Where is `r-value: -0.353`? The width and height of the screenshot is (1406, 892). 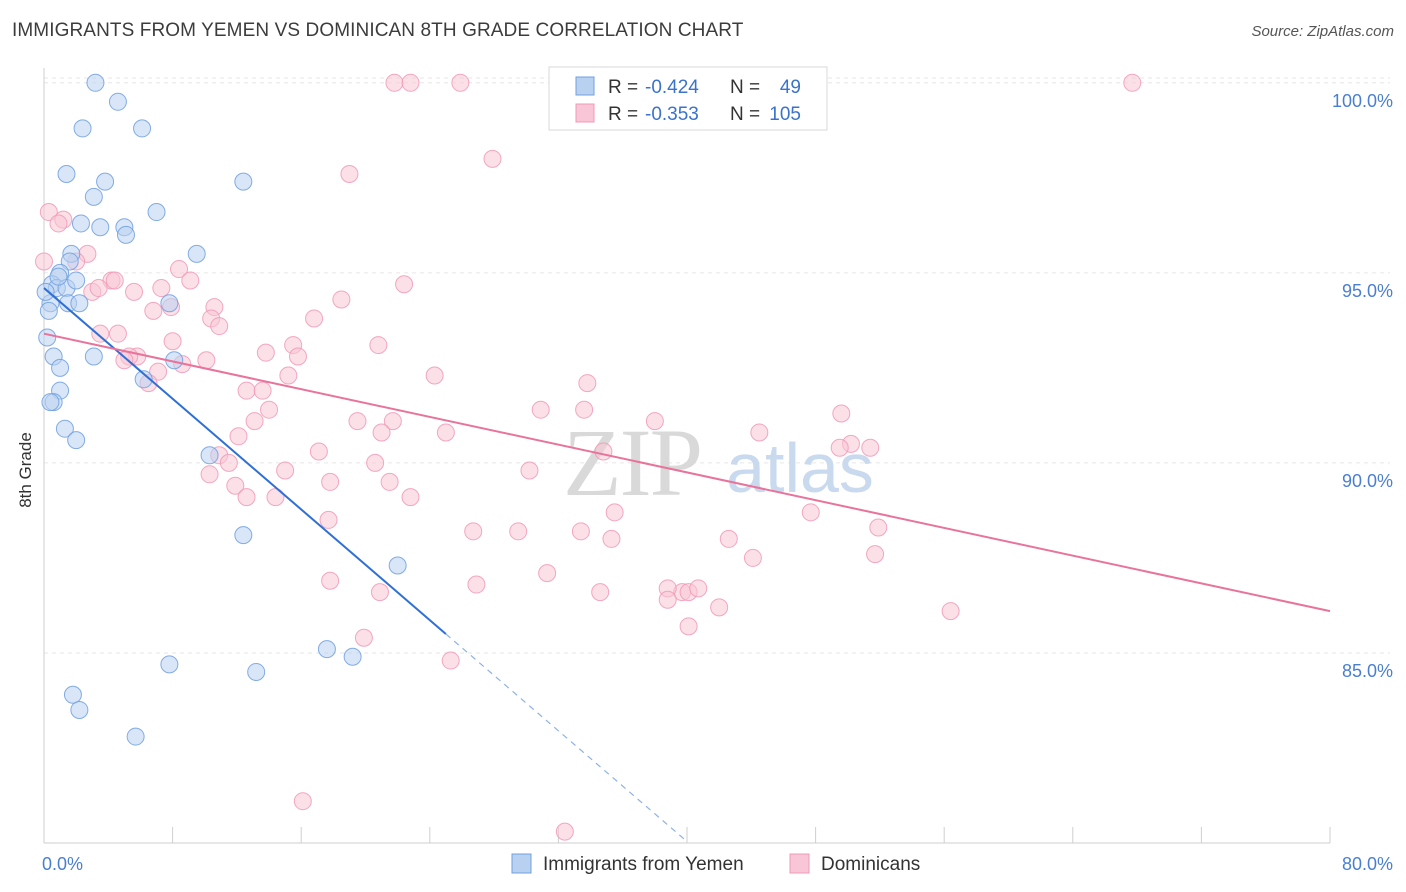 r-value: -0.353 is located at coordinates (672, 114).